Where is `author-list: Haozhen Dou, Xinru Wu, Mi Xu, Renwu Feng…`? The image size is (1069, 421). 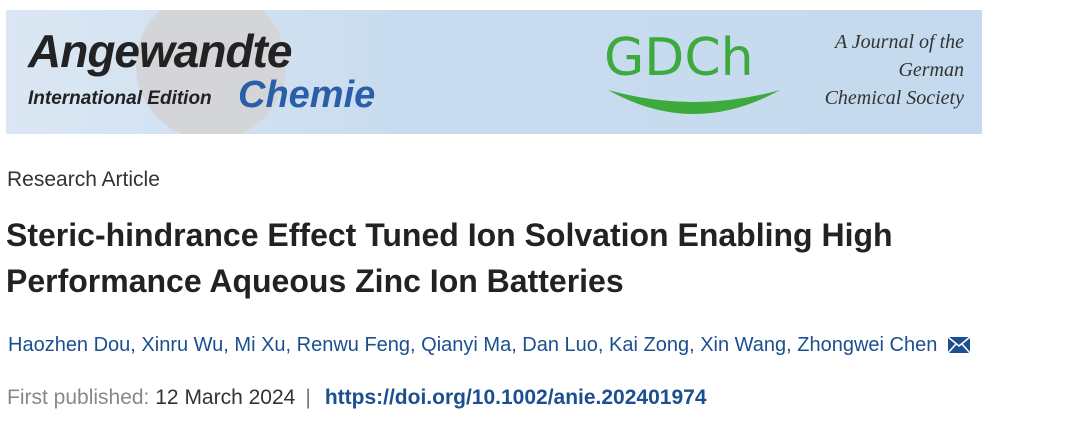 author-list: Haozhen Dou, Xinru Wu, Mi Xu, Renwu Feng… is located at coordinates (489, 345).